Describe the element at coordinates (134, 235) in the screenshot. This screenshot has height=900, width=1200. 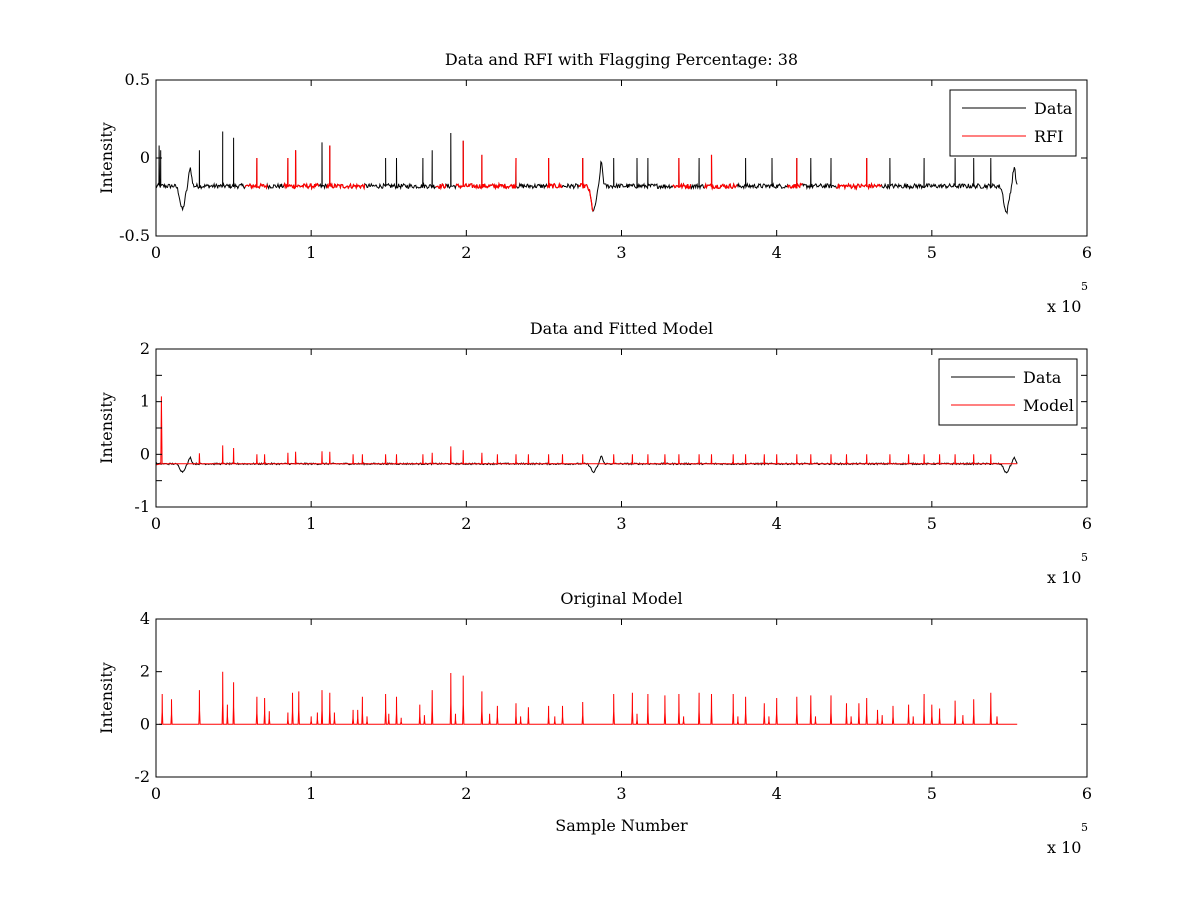
I see `y-tick-label: -0.5` at that location.